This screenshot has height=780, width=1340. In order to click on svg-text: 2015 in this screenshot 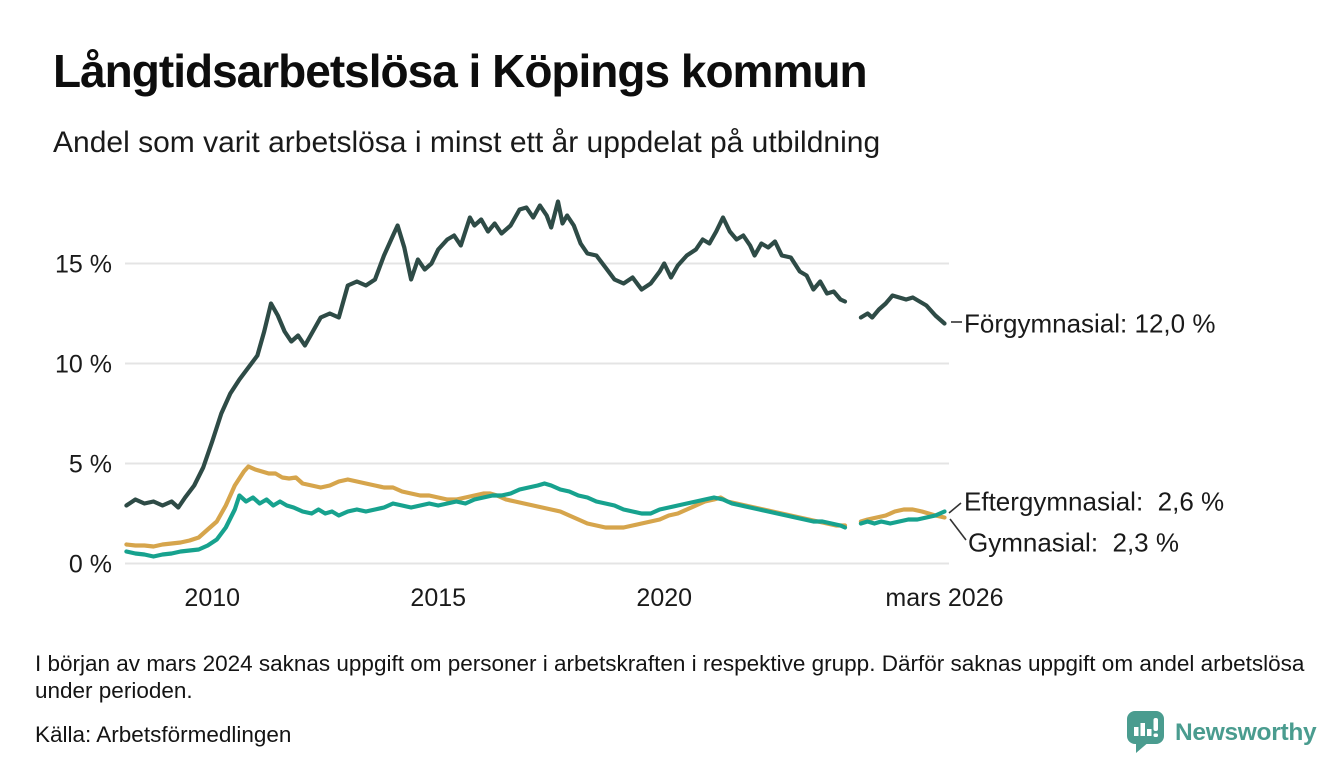, I will do `click(438, 598)`.